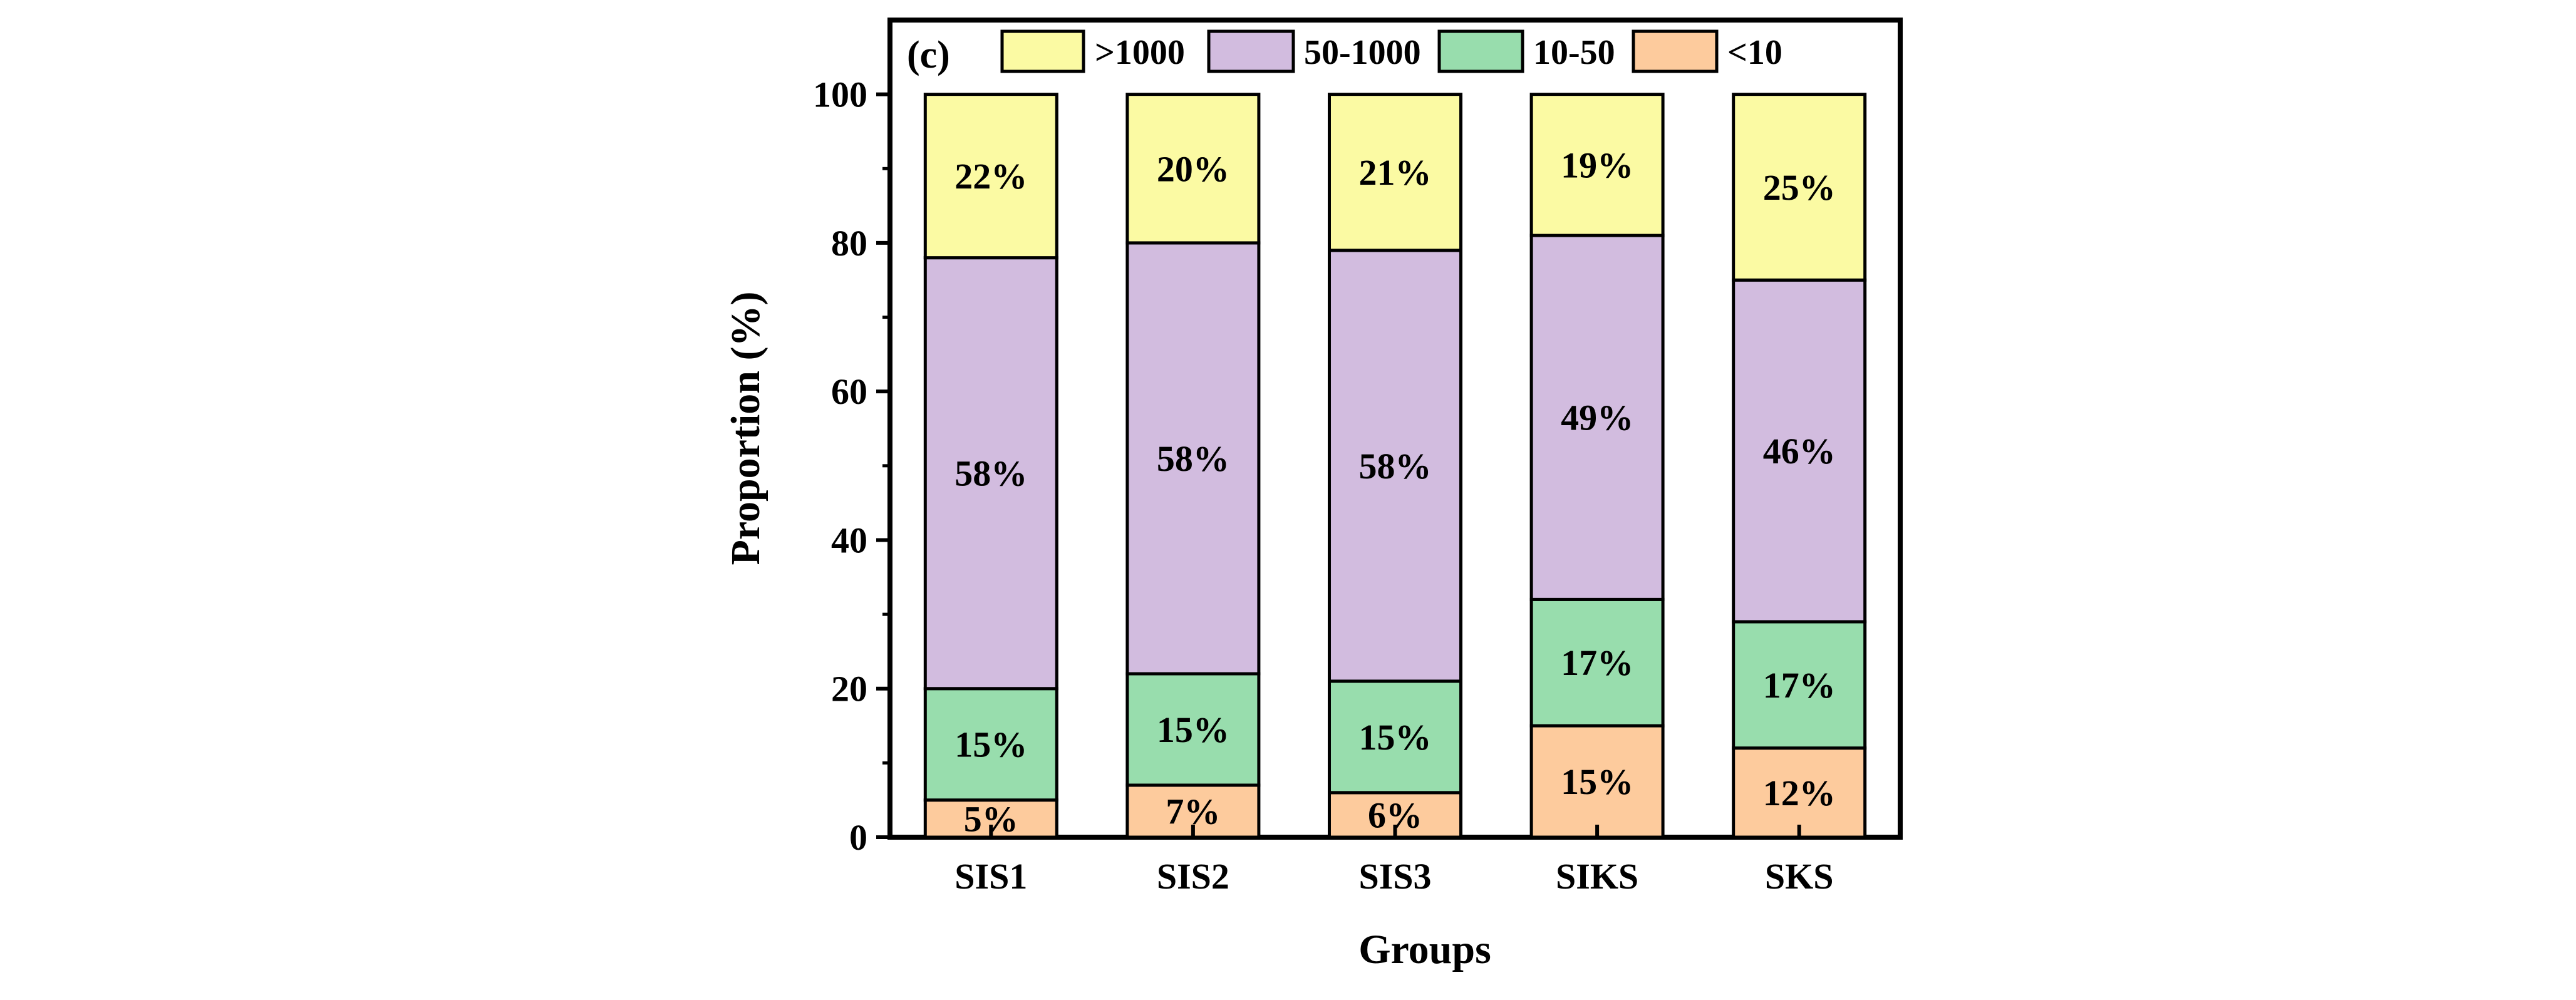 The image size is (2576, 1000). I want to click on bar-sis2-gt1000, so click(1193, 169).